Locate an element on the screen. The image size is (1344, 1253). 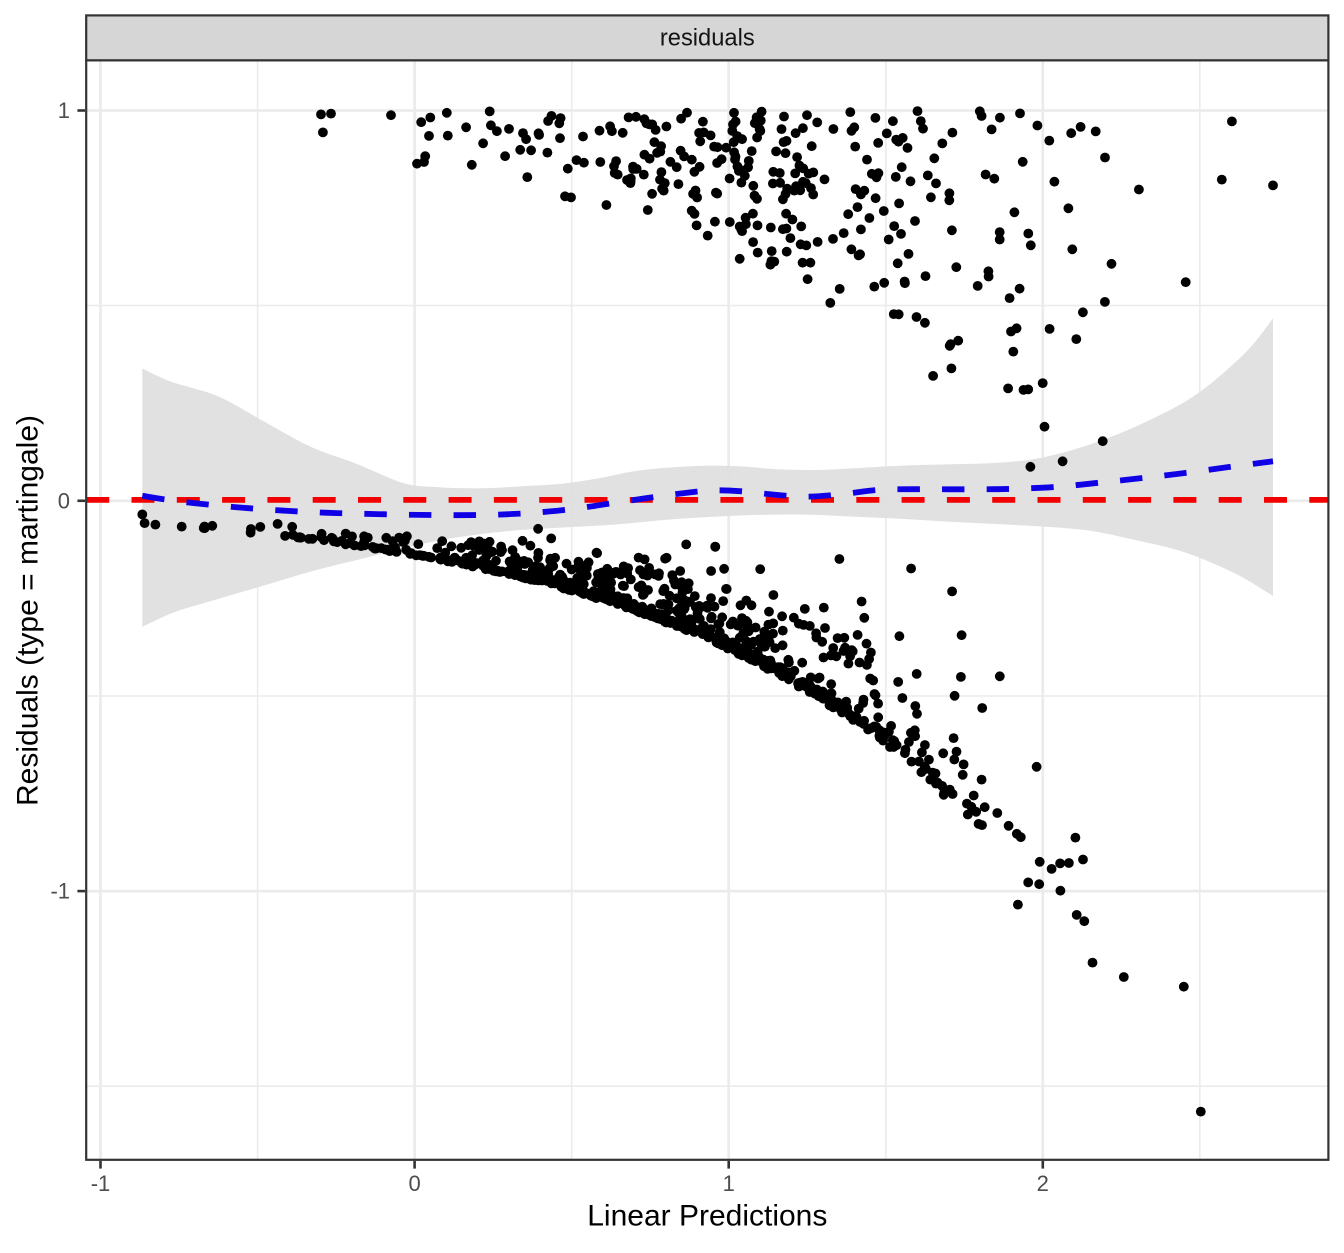
svg-text: 2 is located at coordinates (1043, 1183).